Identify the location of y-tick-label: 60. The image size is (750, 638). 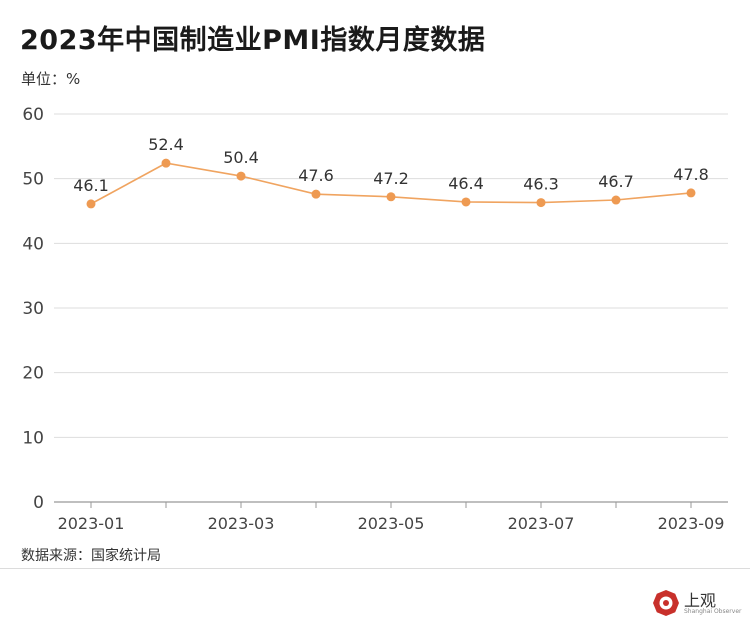
(33, 115).